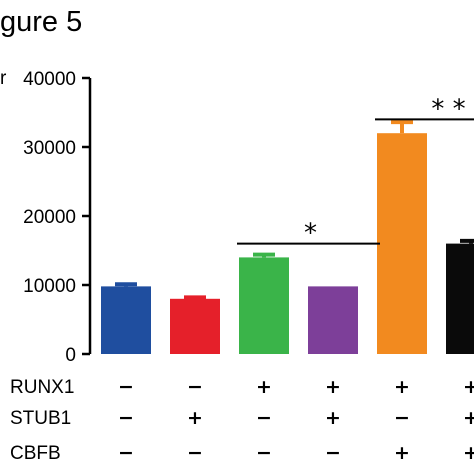 The height and width of the screenshot is (474, 474). I want to click on condition-label-runx1: RUNX1, so click(42, 387).